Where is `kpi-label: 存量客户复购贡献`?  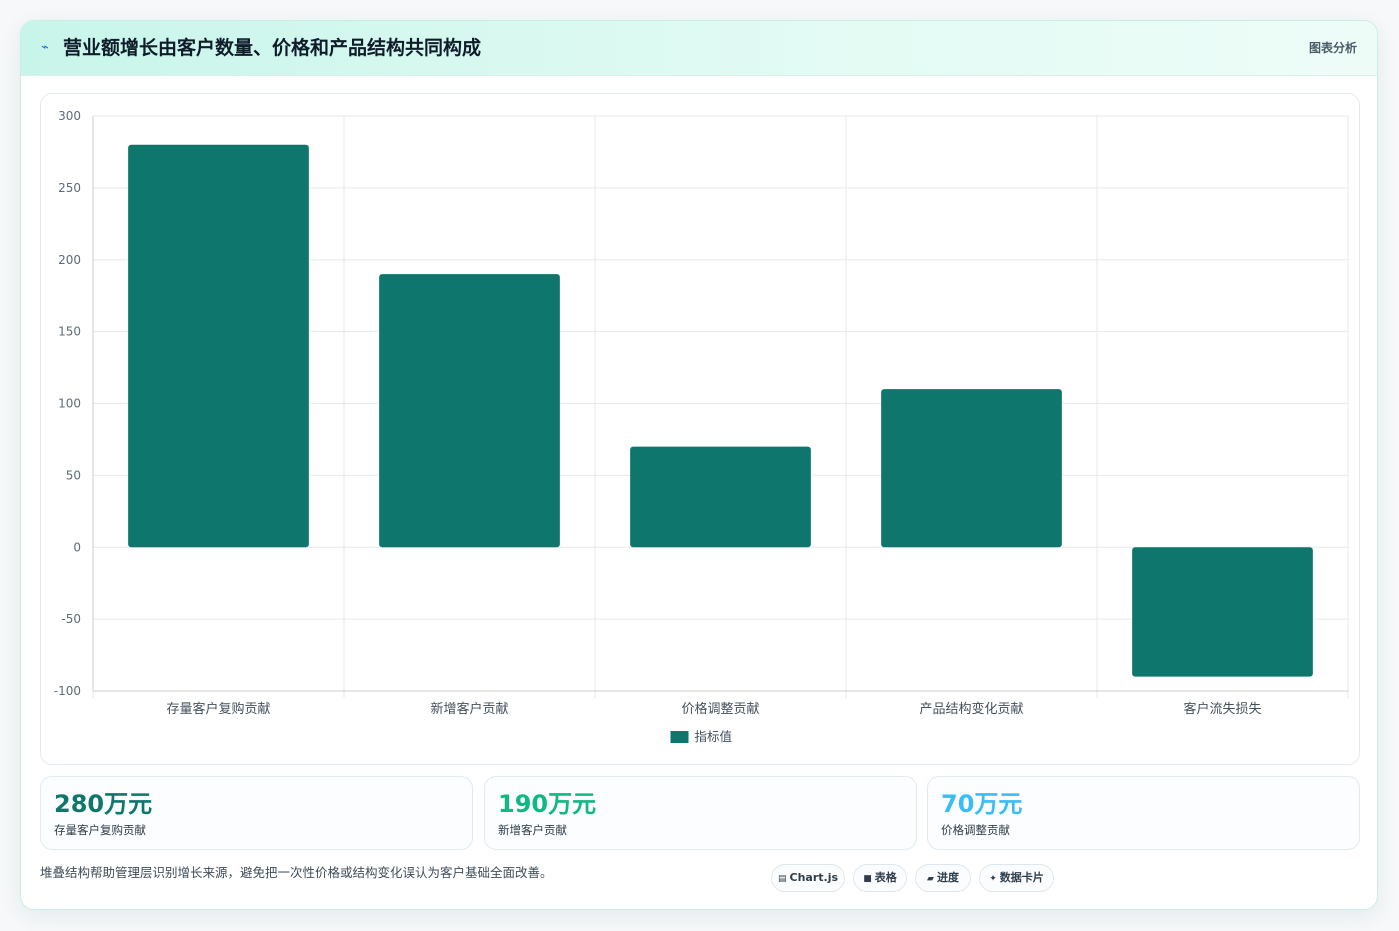 kpi-label: 存量客户复购贡献 is located at coordinates (100, 830).